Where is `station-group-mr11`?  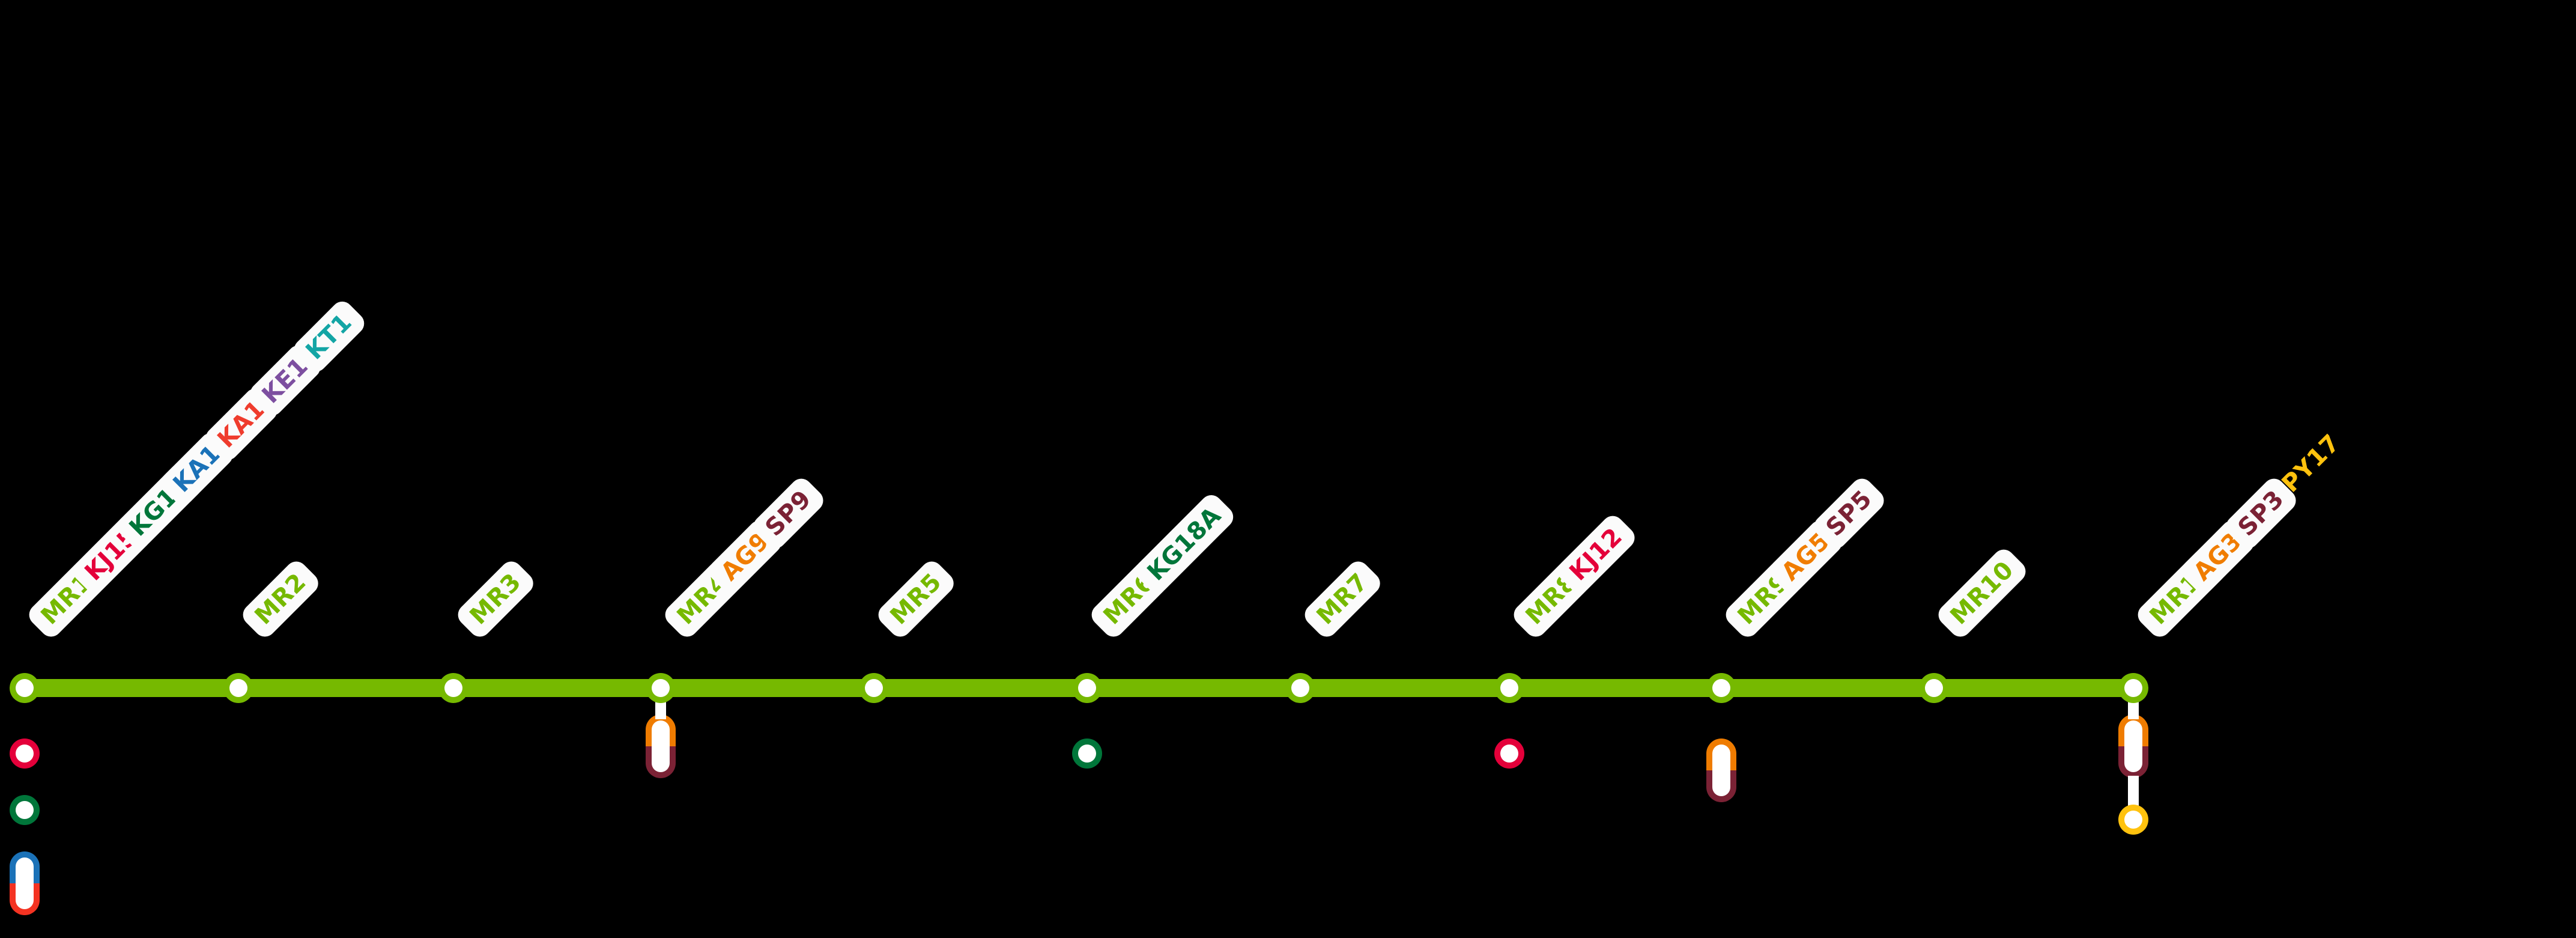
station-group-mr11 is located at coordinates (2133, 754).